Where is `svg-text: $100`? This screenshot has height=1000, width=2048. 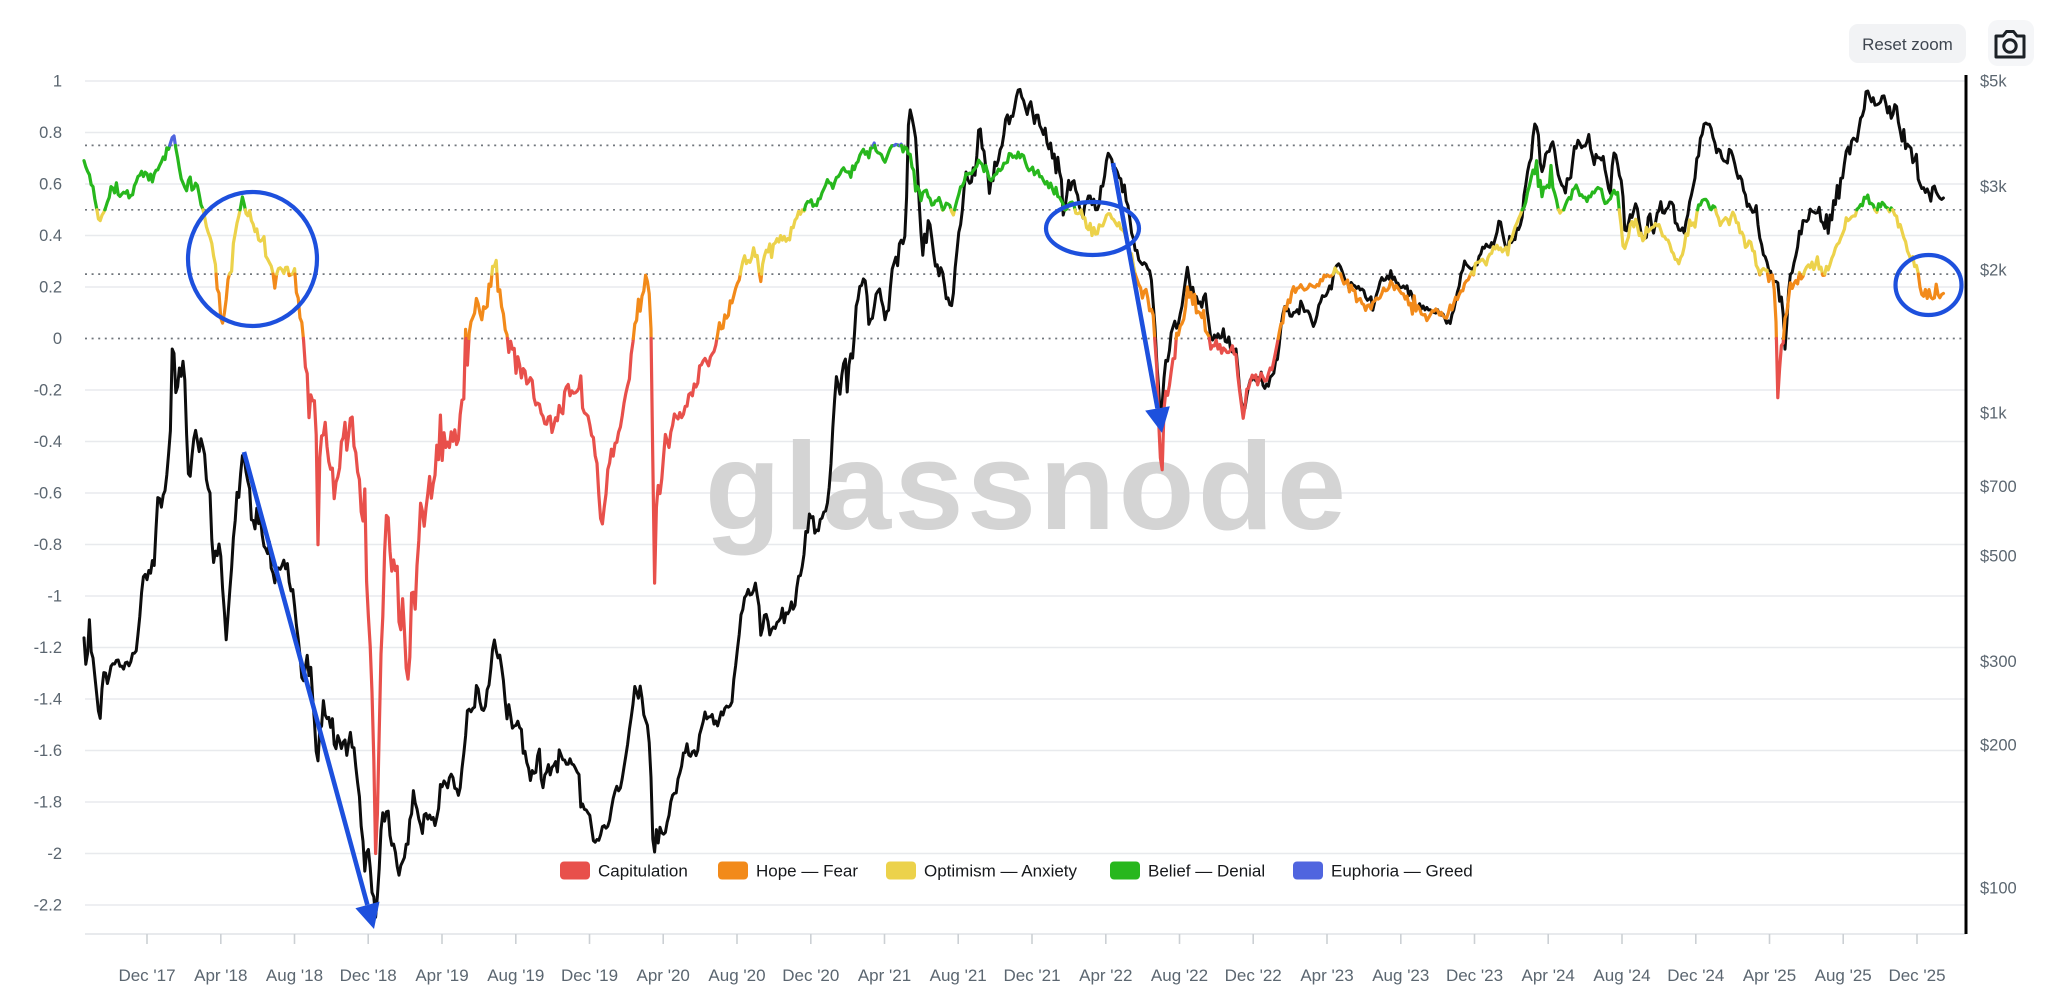
svg-text: $100 is located at coordinates (1998, 889).